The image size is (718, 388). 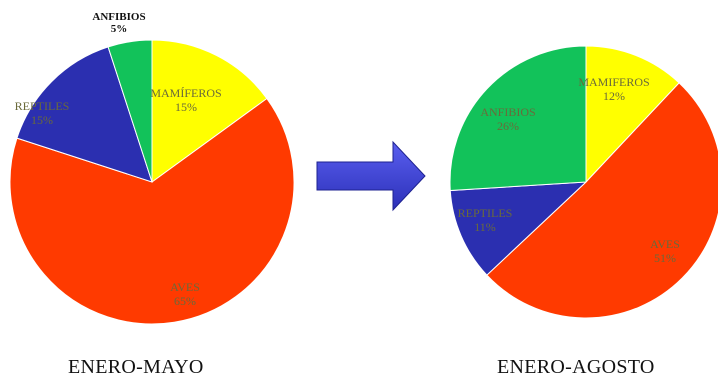 I want to click on slice-label-aves: AVES 65%, so click(x=185, y=294).